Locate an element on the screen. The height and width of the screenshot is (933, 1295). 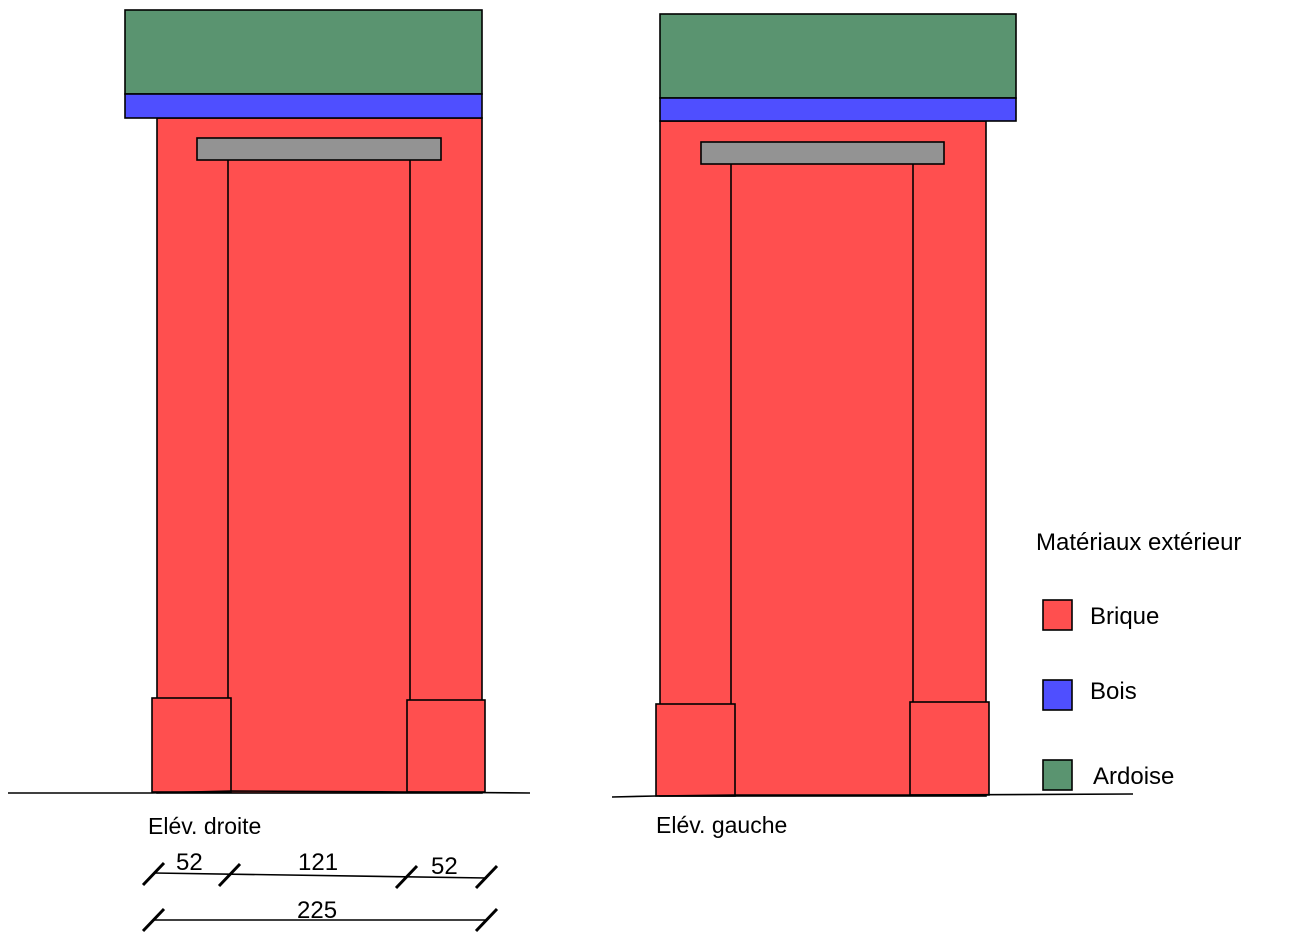
elevation-label: Elév. gauche is located at coordinates (721, 825).